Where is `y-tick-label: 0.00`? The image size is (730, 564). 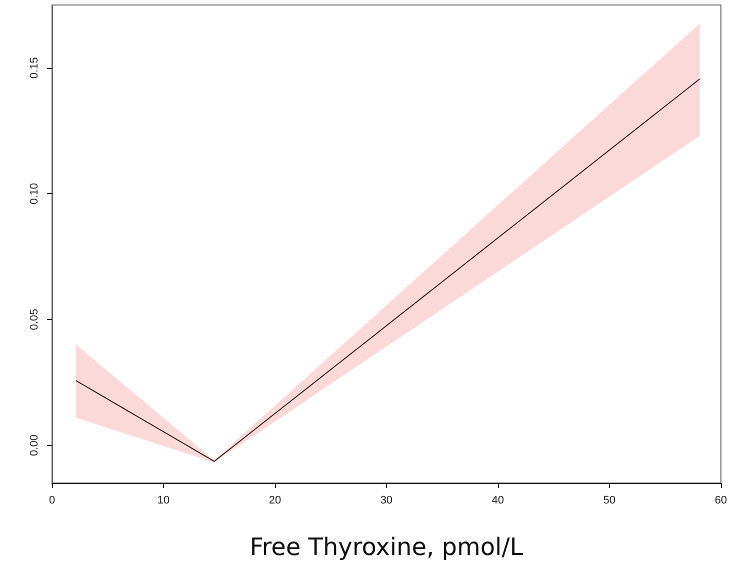 y-tick-label: 0.00 is located at coordinates (34, 445).